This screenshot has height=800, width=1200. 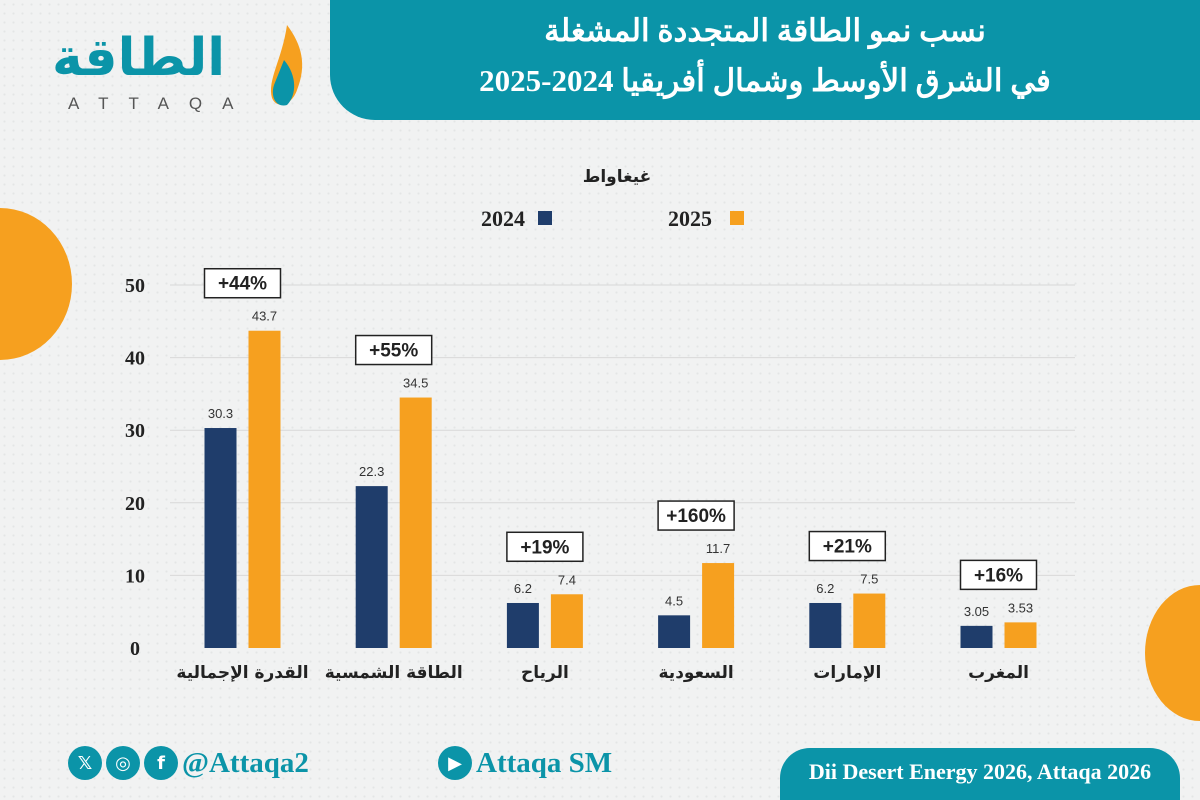 I want to click on flame-drop-icon, so click(x=286, y=65).